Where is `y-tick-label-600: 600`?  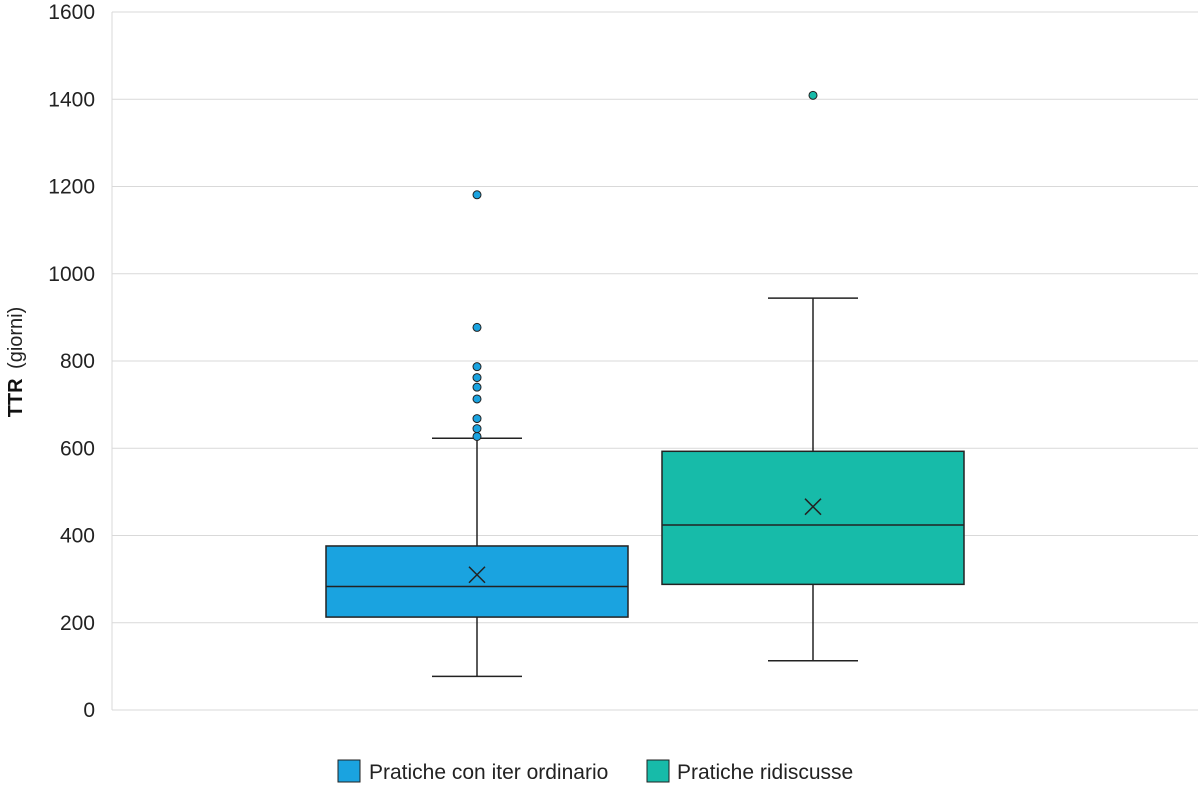 y-tick-label-600: 600 is located at coordinates (77, 448).